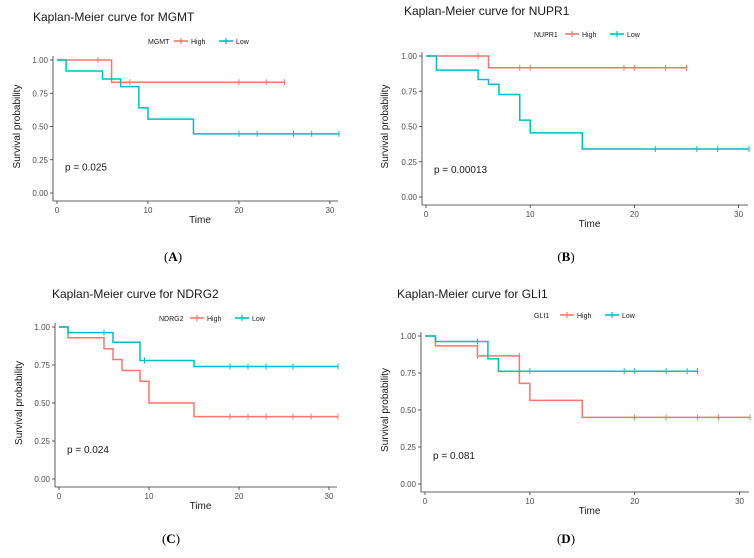  I want to click on legend-title: MGMT, so click(159, 42).